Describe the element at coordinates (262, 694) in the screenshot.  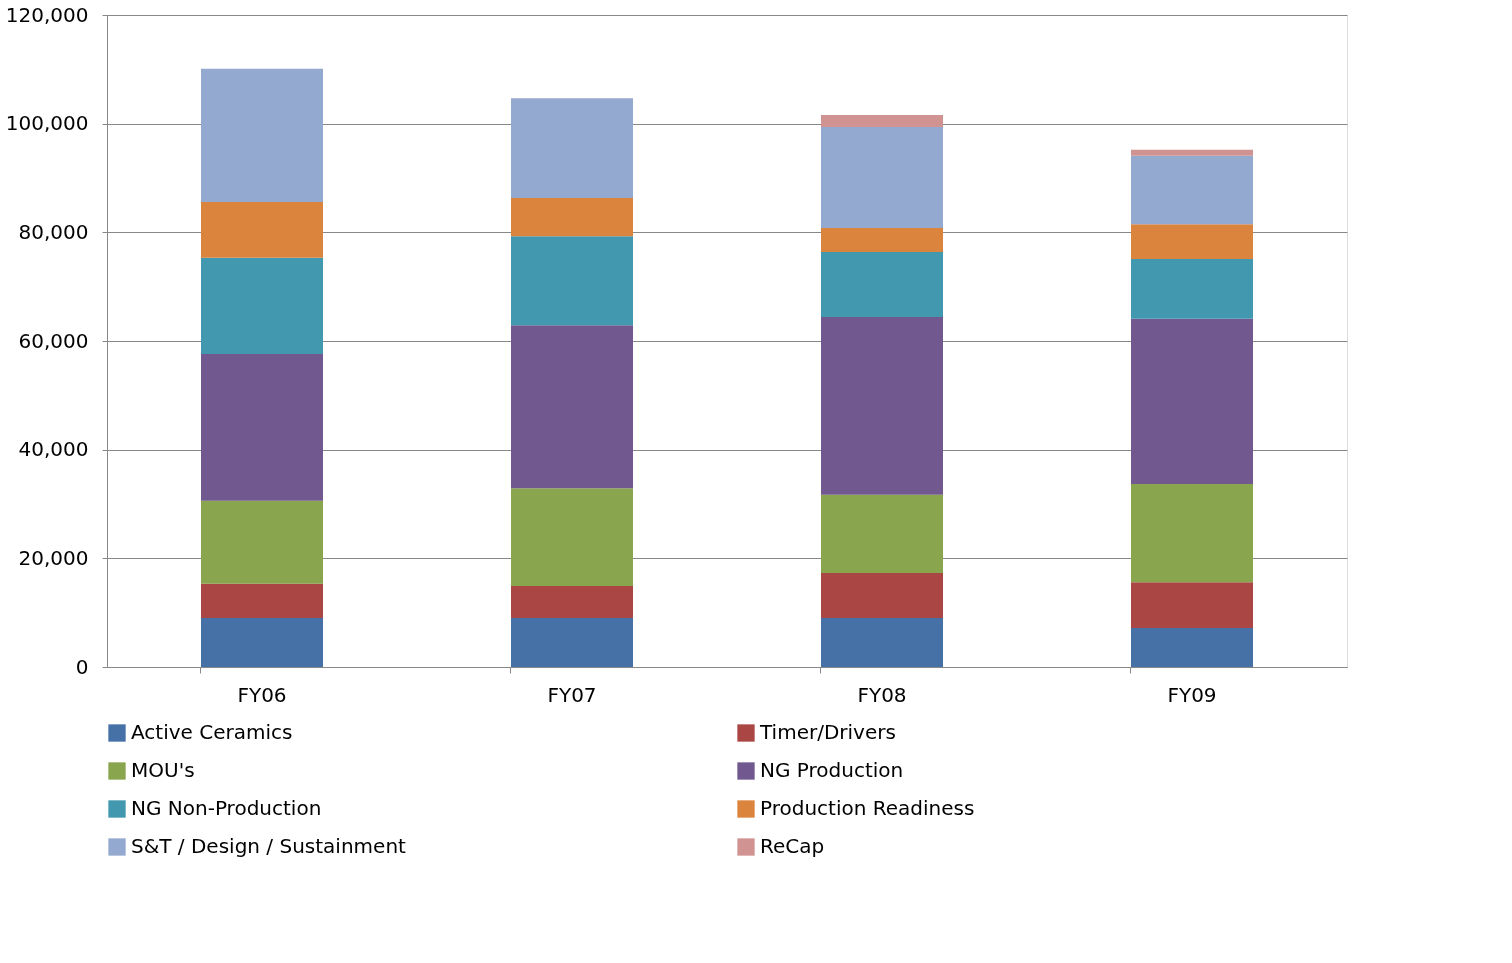
I see `x-tick-label: FY06` at that location.